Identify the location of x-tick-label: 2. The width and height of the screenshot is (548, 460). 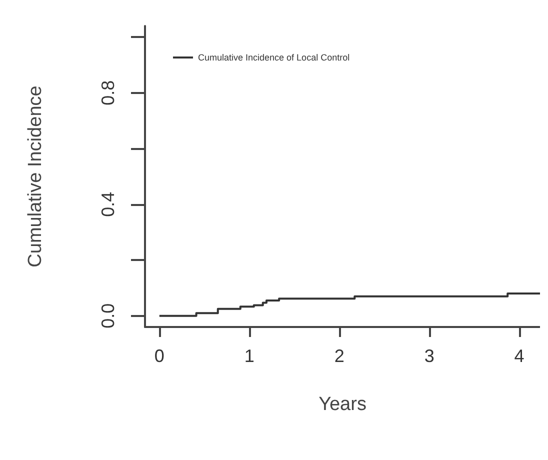
(339, 356).